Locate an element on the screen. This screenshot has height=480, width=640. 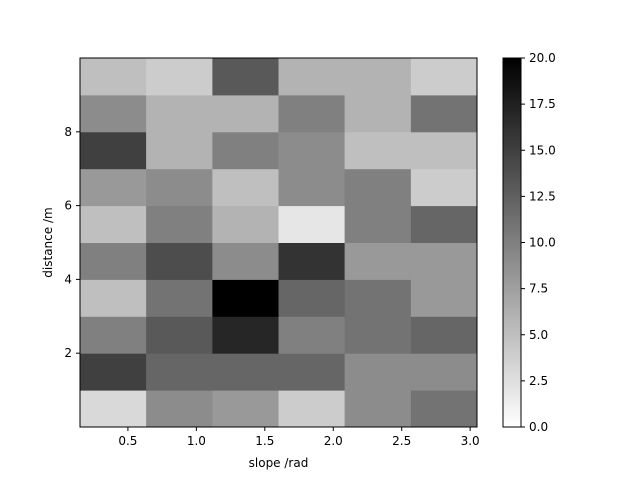
x-tick-label: 2.0 is located at coordinates (333, 441).